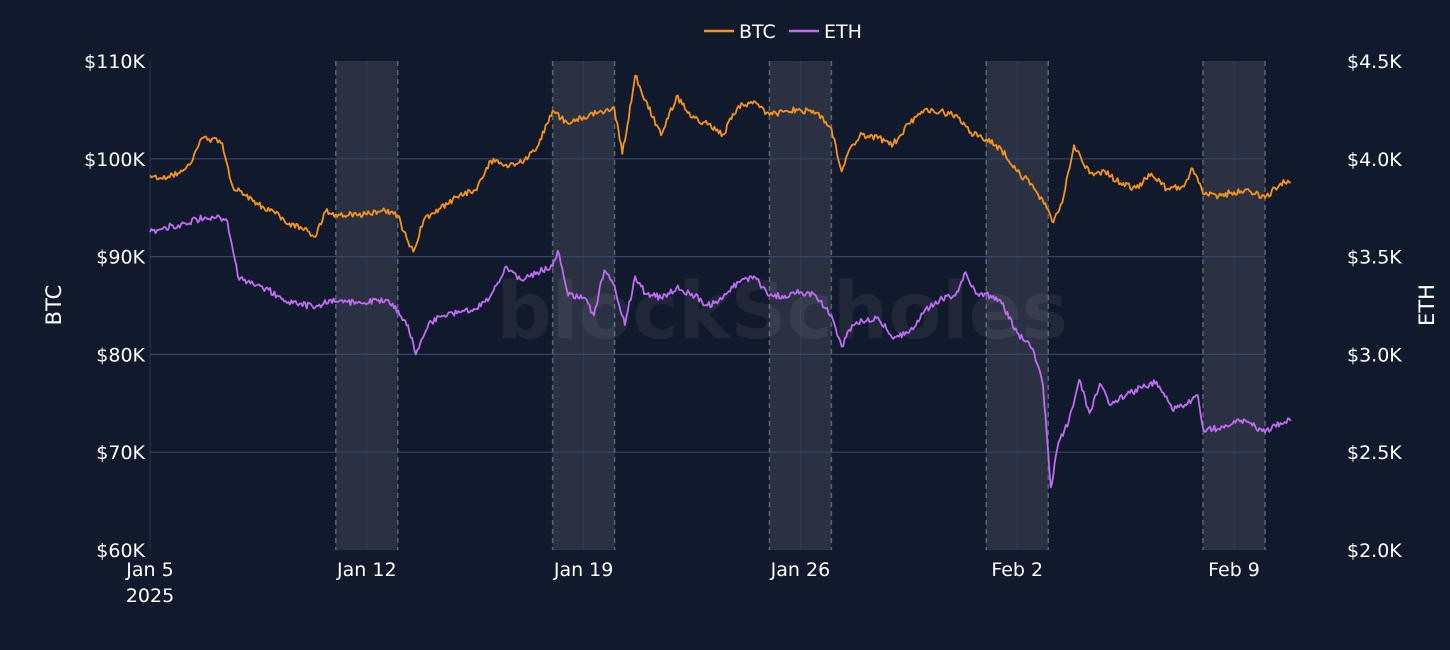 This screenshot has width=1450, height=650. I want to click on legend-item-btc: BTC, so click(740, 32).